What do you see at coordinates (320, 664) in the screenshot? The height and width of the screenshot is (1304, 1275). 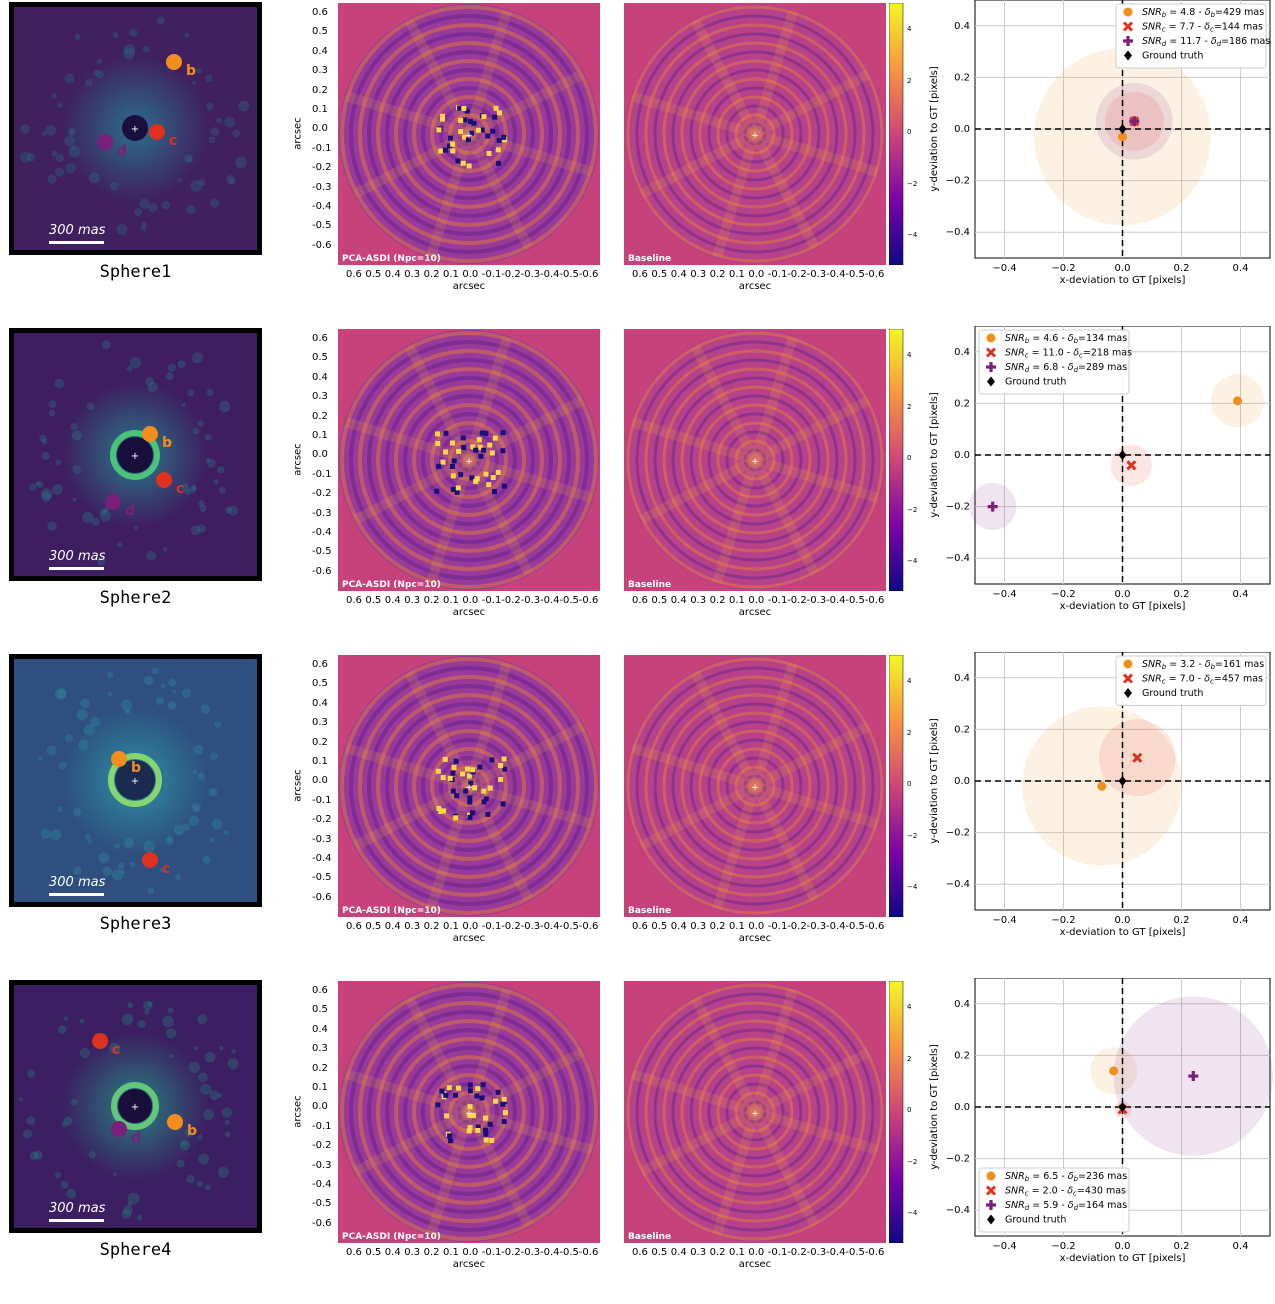 I see `y-tick: 0.6` at bounding box center [320, 664].